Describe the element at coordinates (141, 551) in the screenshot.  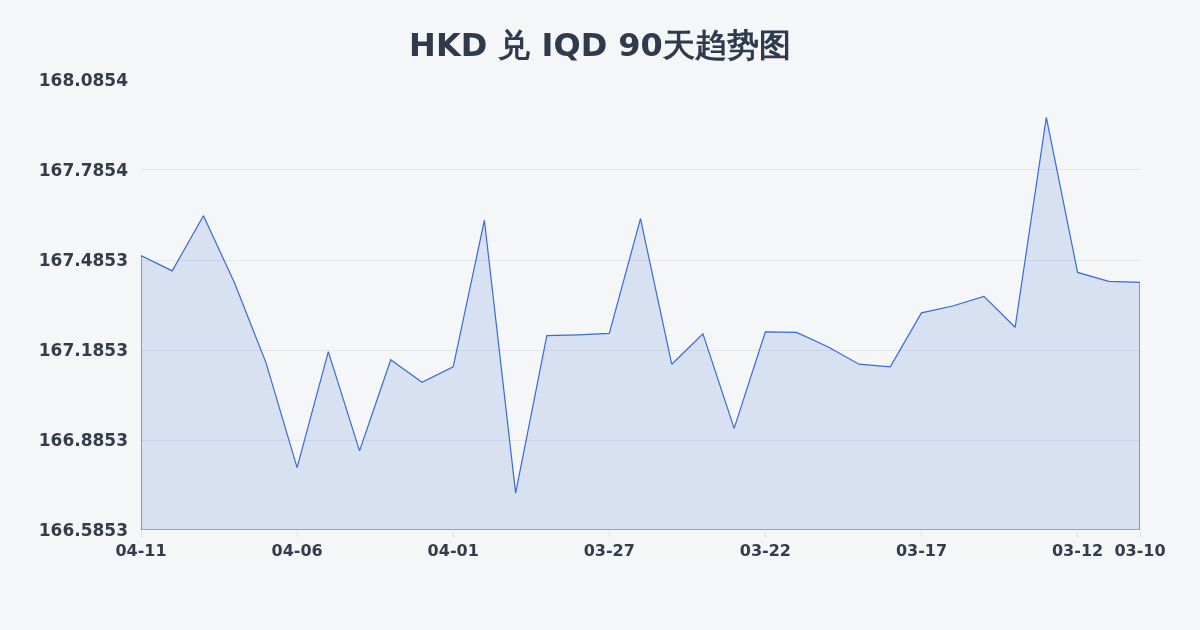
I see `x-tick-label: 04-11` at that location.